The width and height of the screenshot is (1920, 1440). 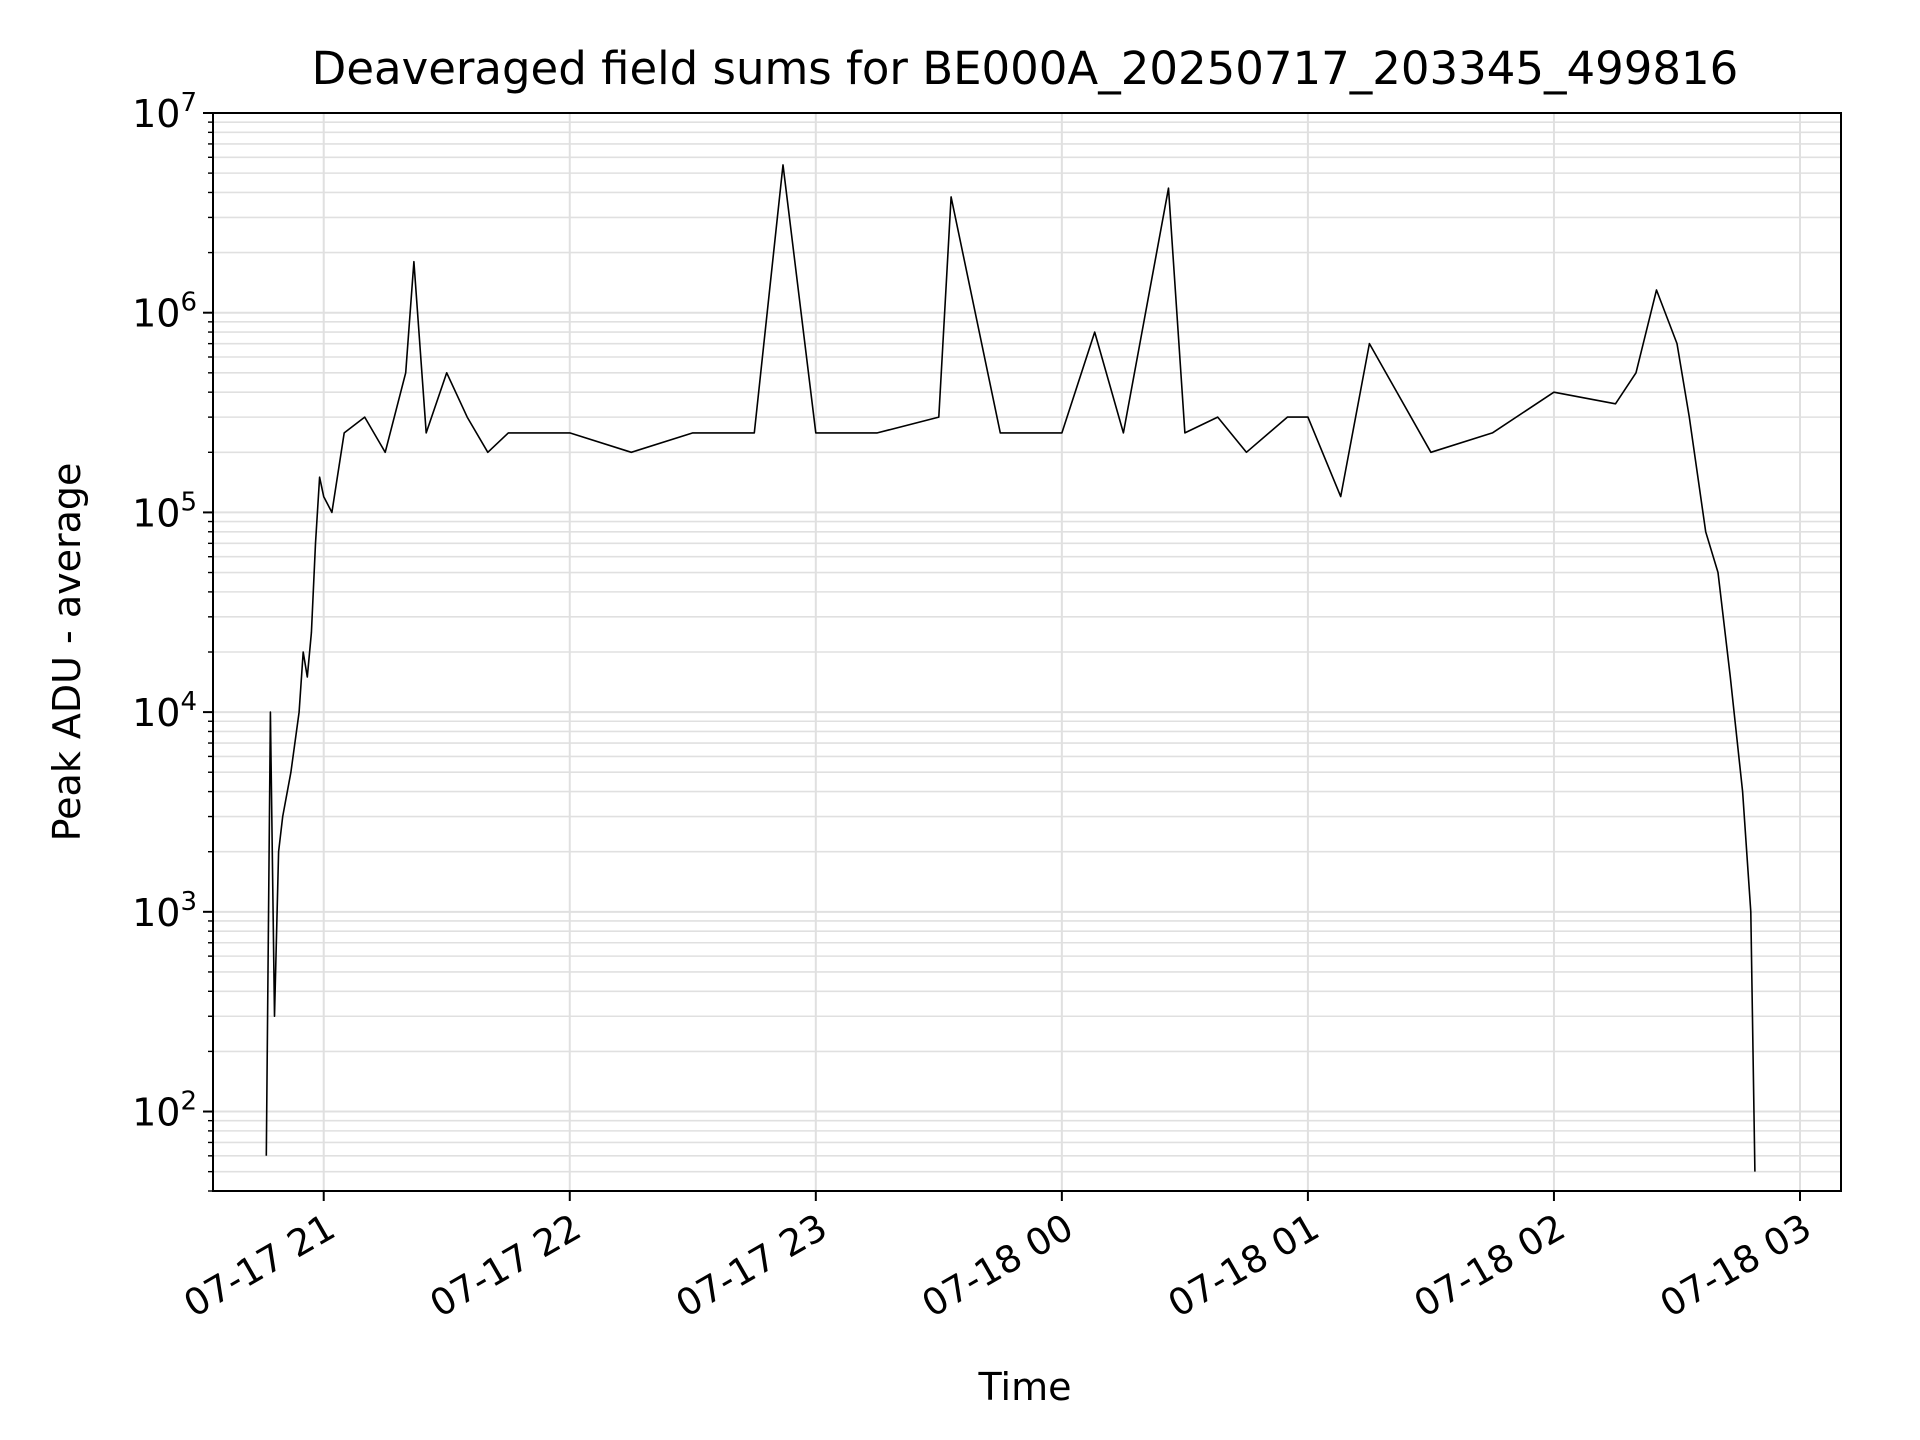 I want to click on y-tick-exponent: 6, so click(x=188, y=303).